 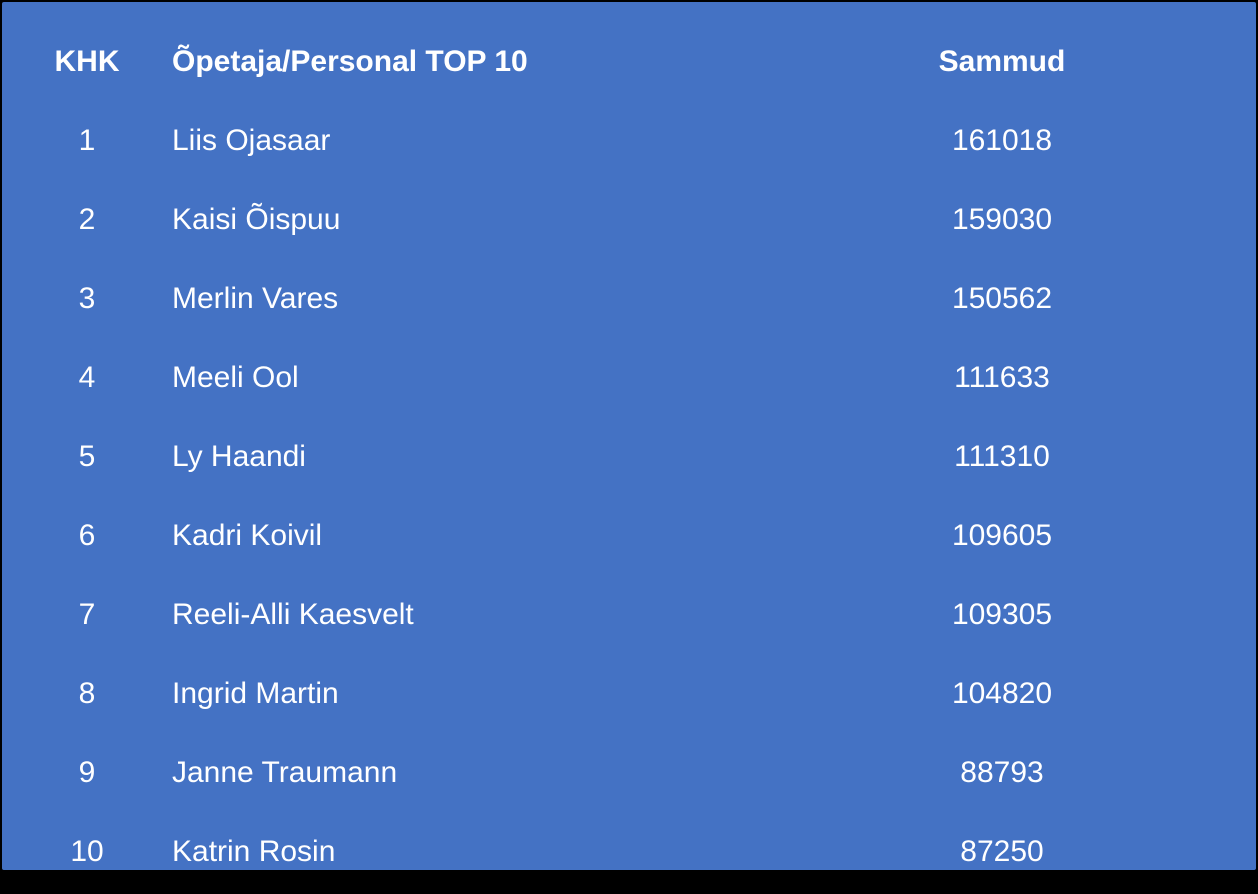 What do you see at coordinates (87, 772) in the screenshot?
I see `rank-cell: 9` at bounding box center [87, 772].